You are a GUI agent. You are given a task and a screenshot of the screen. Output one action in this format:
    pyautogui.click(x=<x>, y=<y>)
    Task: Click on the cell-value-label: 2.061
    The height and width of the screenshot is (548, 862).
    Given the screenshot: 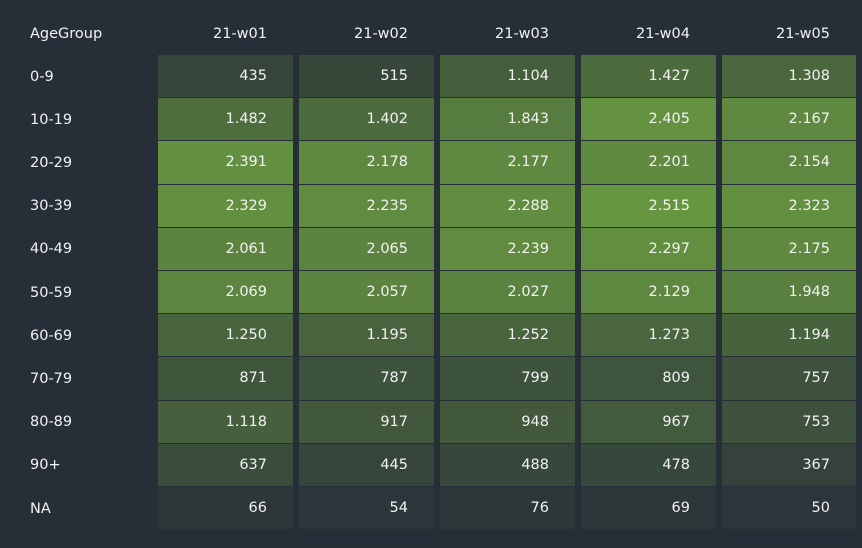 What is the action you would take?
    pyautogui.click(x=246, y=248)
    